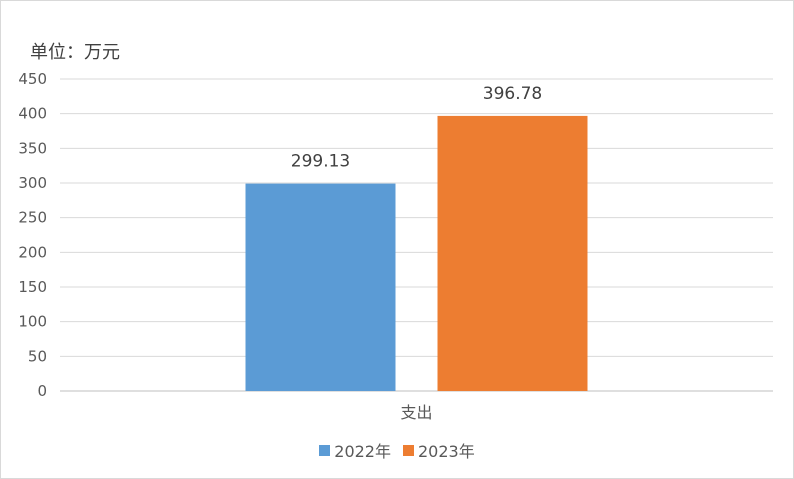 Image resolution: width=794 pixels, height=479 pixels. I want to click on y-tick-label-250: 250, so click(32, 218).